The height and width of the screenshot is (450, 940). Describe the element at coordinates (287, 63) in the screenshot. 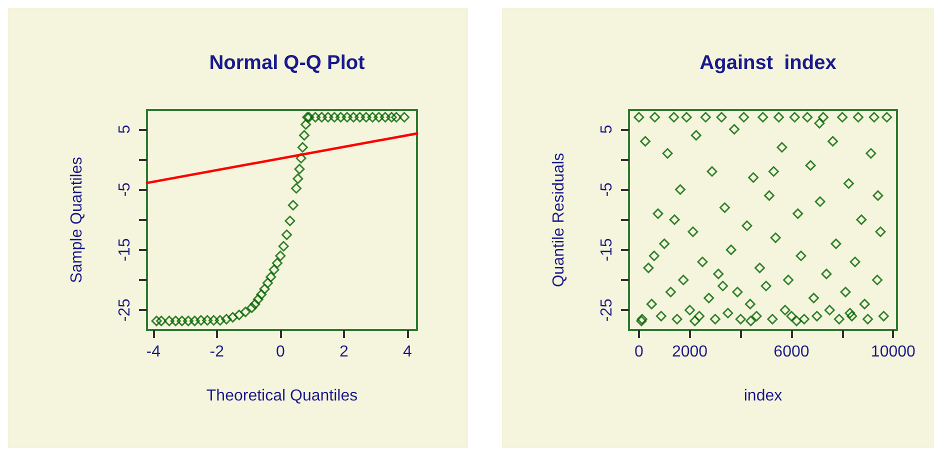

I see `chart-title: Normal Q-Q Plot` at that location.